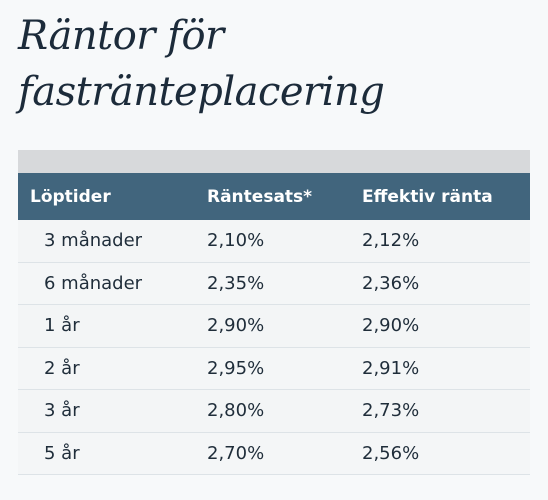 The height and width of the screenshot is (500, 548). What do you see at coordinates (236, 368) in the screenshot?
I see `table-cell: 2,95%` at bounding box center [236, 368].